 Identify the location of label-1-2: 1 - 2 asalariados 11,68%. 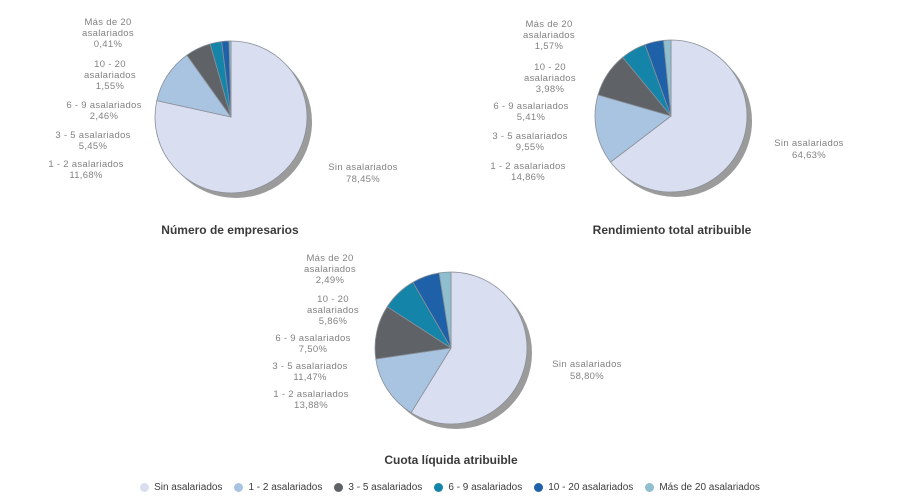
(86, 170).